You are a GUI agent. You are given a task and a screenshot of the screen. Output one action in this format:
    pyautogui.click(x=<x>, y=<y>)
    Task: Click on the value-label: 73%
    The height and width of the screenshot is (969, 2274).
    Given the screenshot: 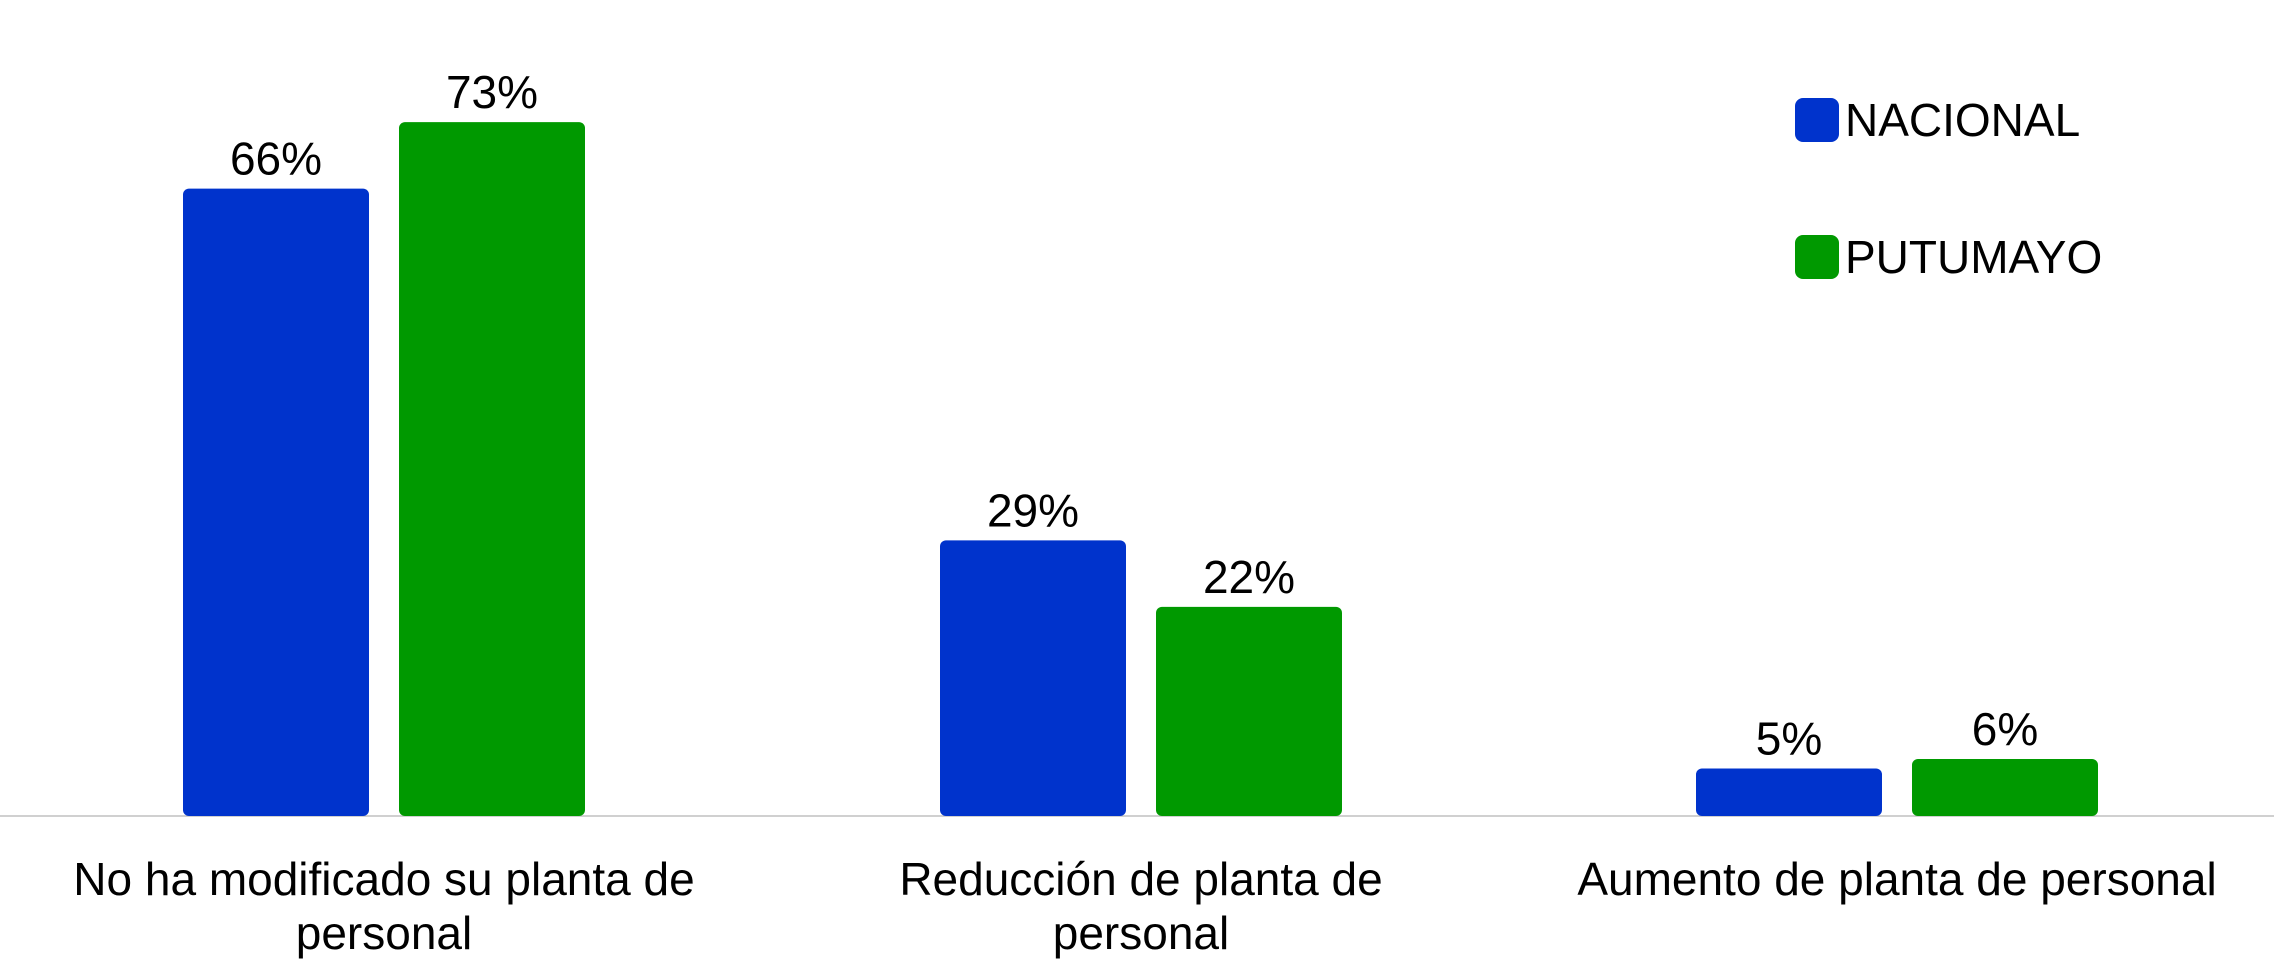 What is the action you would take?
    pyautogui.click(x=492, y=92)
    